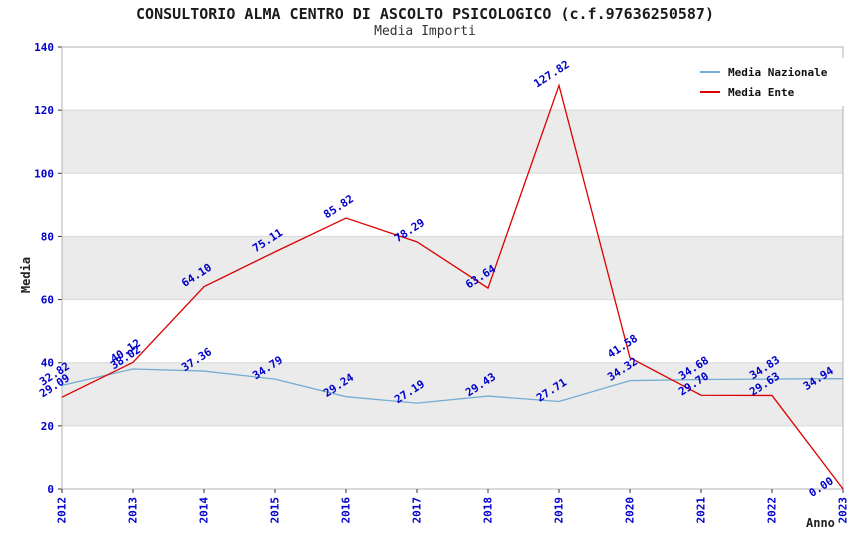 This screenshot has height=550, width=850. What do you see at coordinates (710, 92) in the screenshot?
I see `media-ente-line-swatch` at bounding box center [710, 92].